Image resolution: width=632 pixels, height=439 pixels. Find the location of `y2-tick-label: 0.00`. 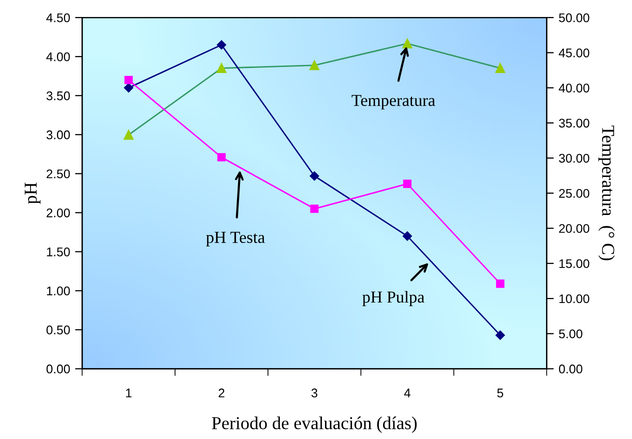

y2-tick-label: 0.00 is located at coordinates (570, 369).